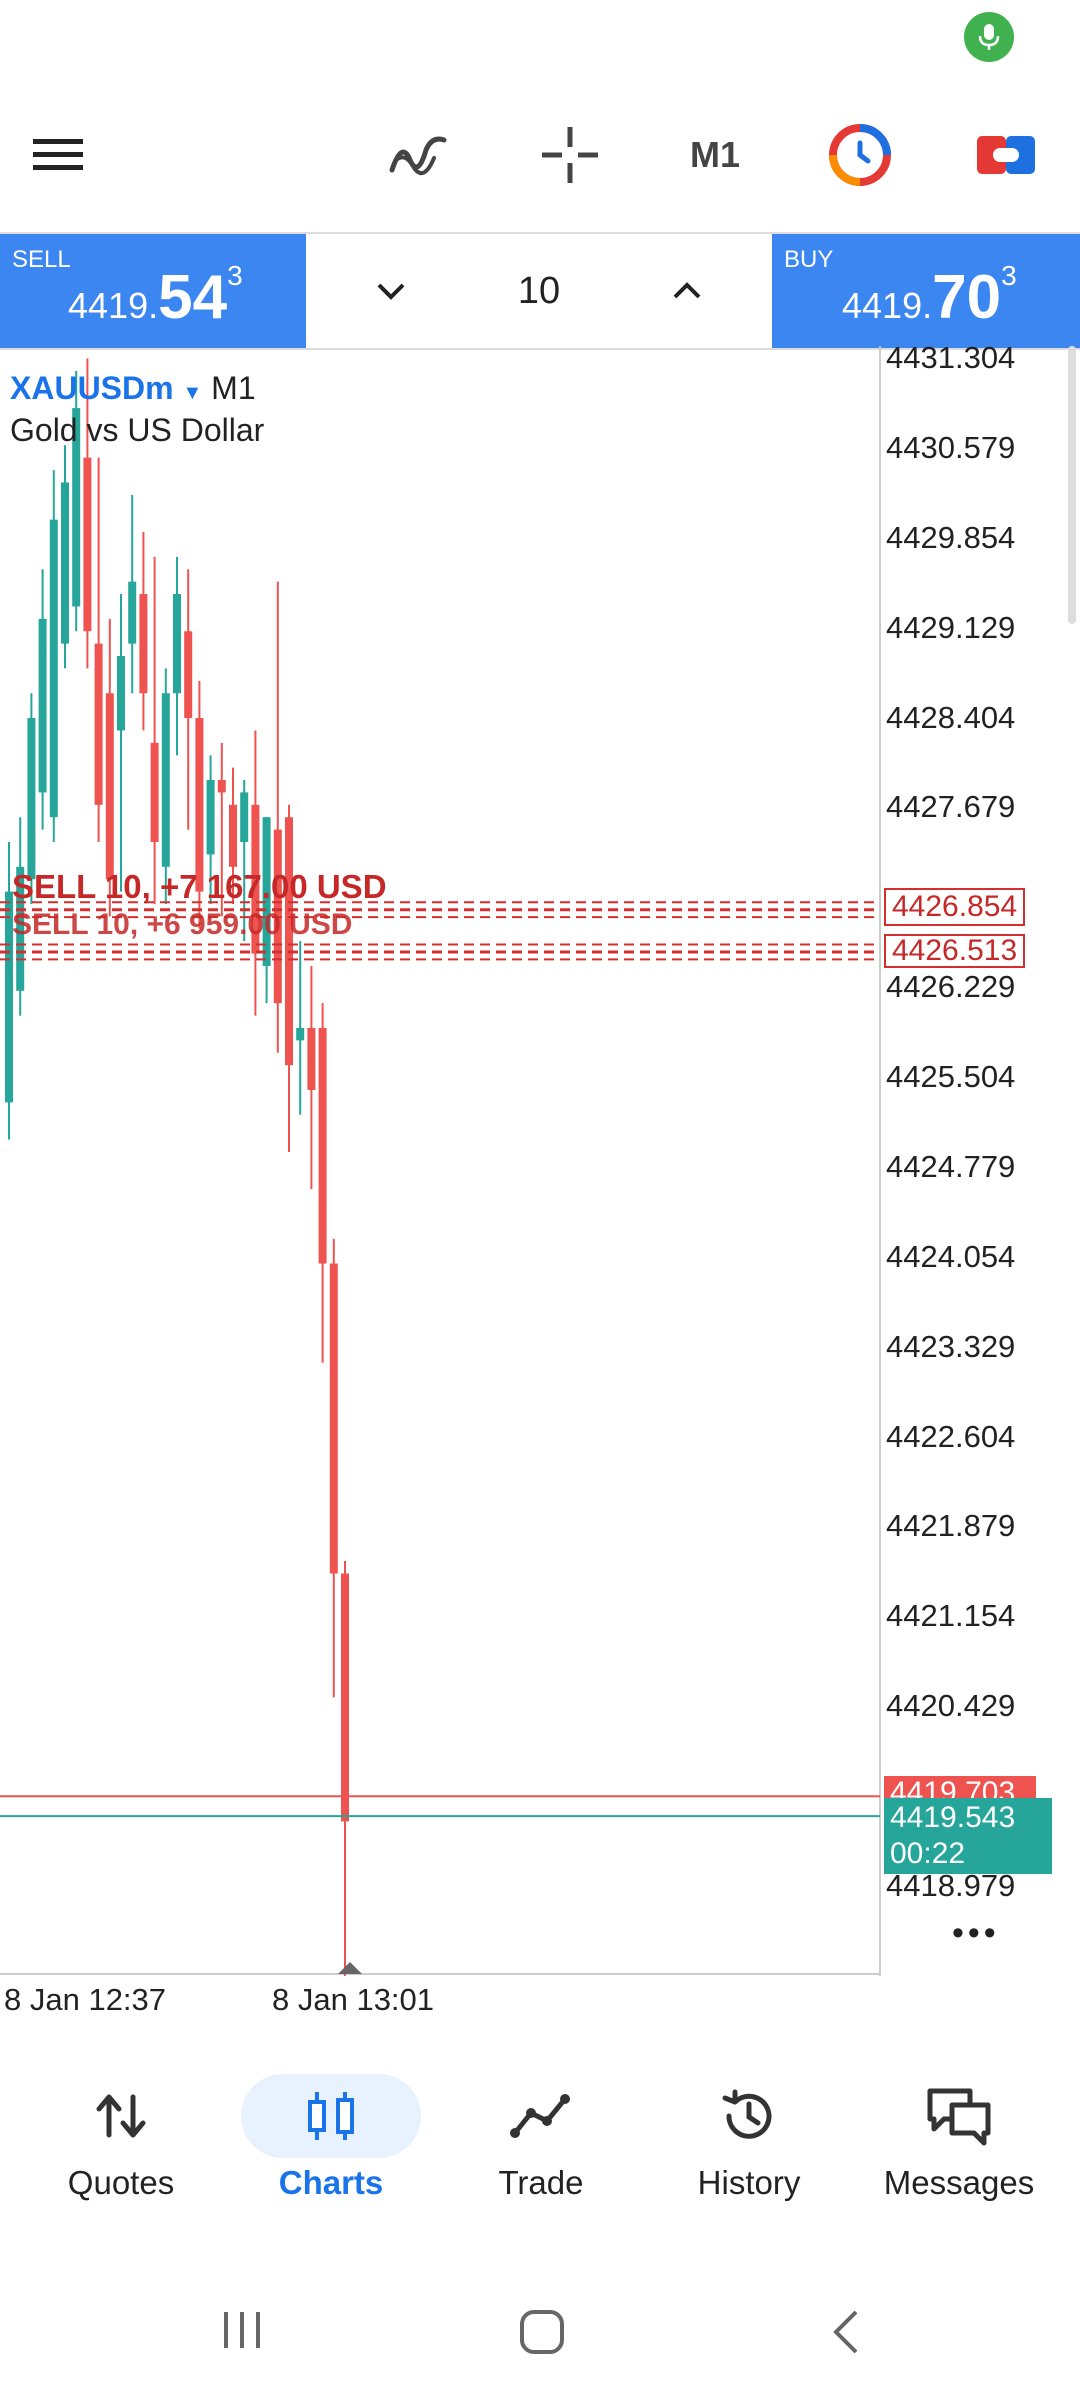 This screenshot has width=1080, height=2400. I want to click on nav-history: History, so click(749, 2140).